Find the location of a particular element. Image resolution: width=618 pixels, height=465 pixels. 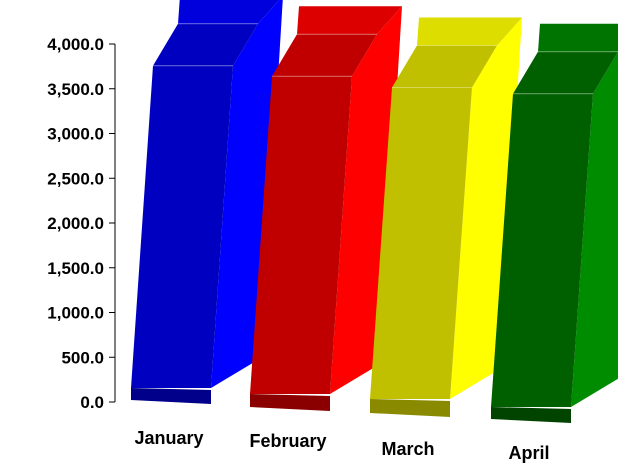

bar-side-face is located at coordinates (594, 229).